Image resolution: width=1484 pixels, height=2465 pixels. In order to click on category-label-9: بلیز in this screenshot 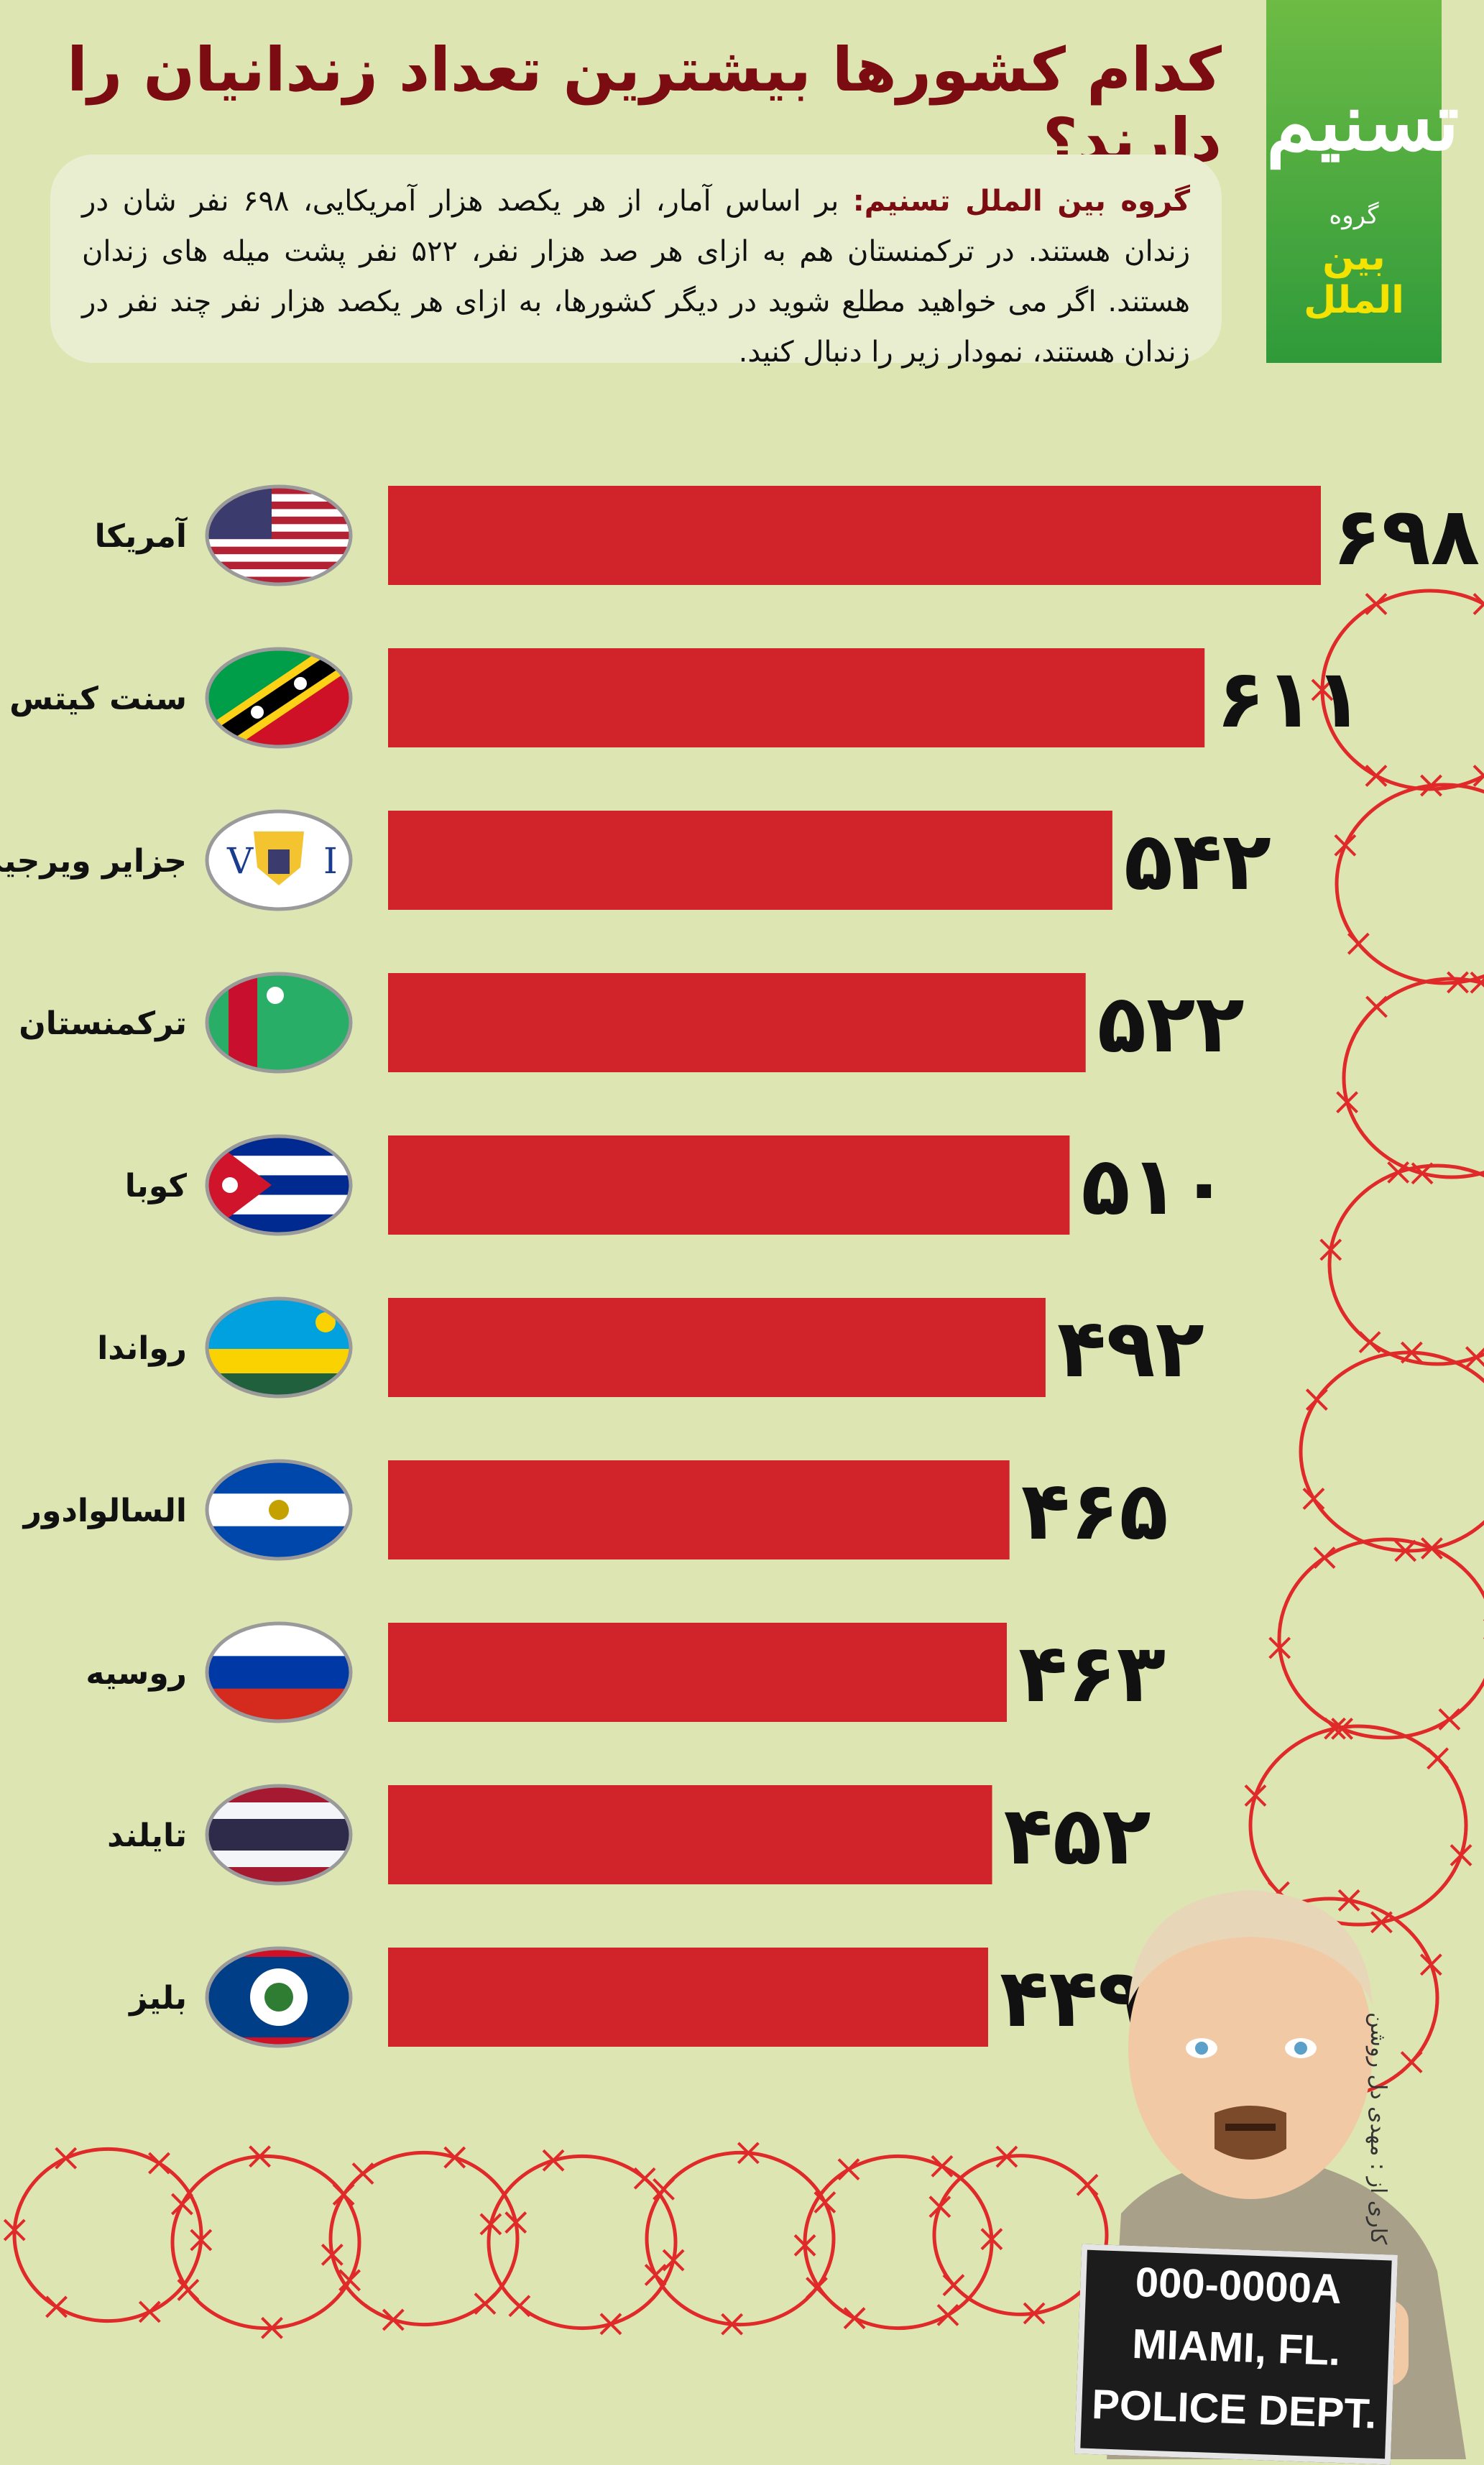, I will do `click(157, 1999)`.